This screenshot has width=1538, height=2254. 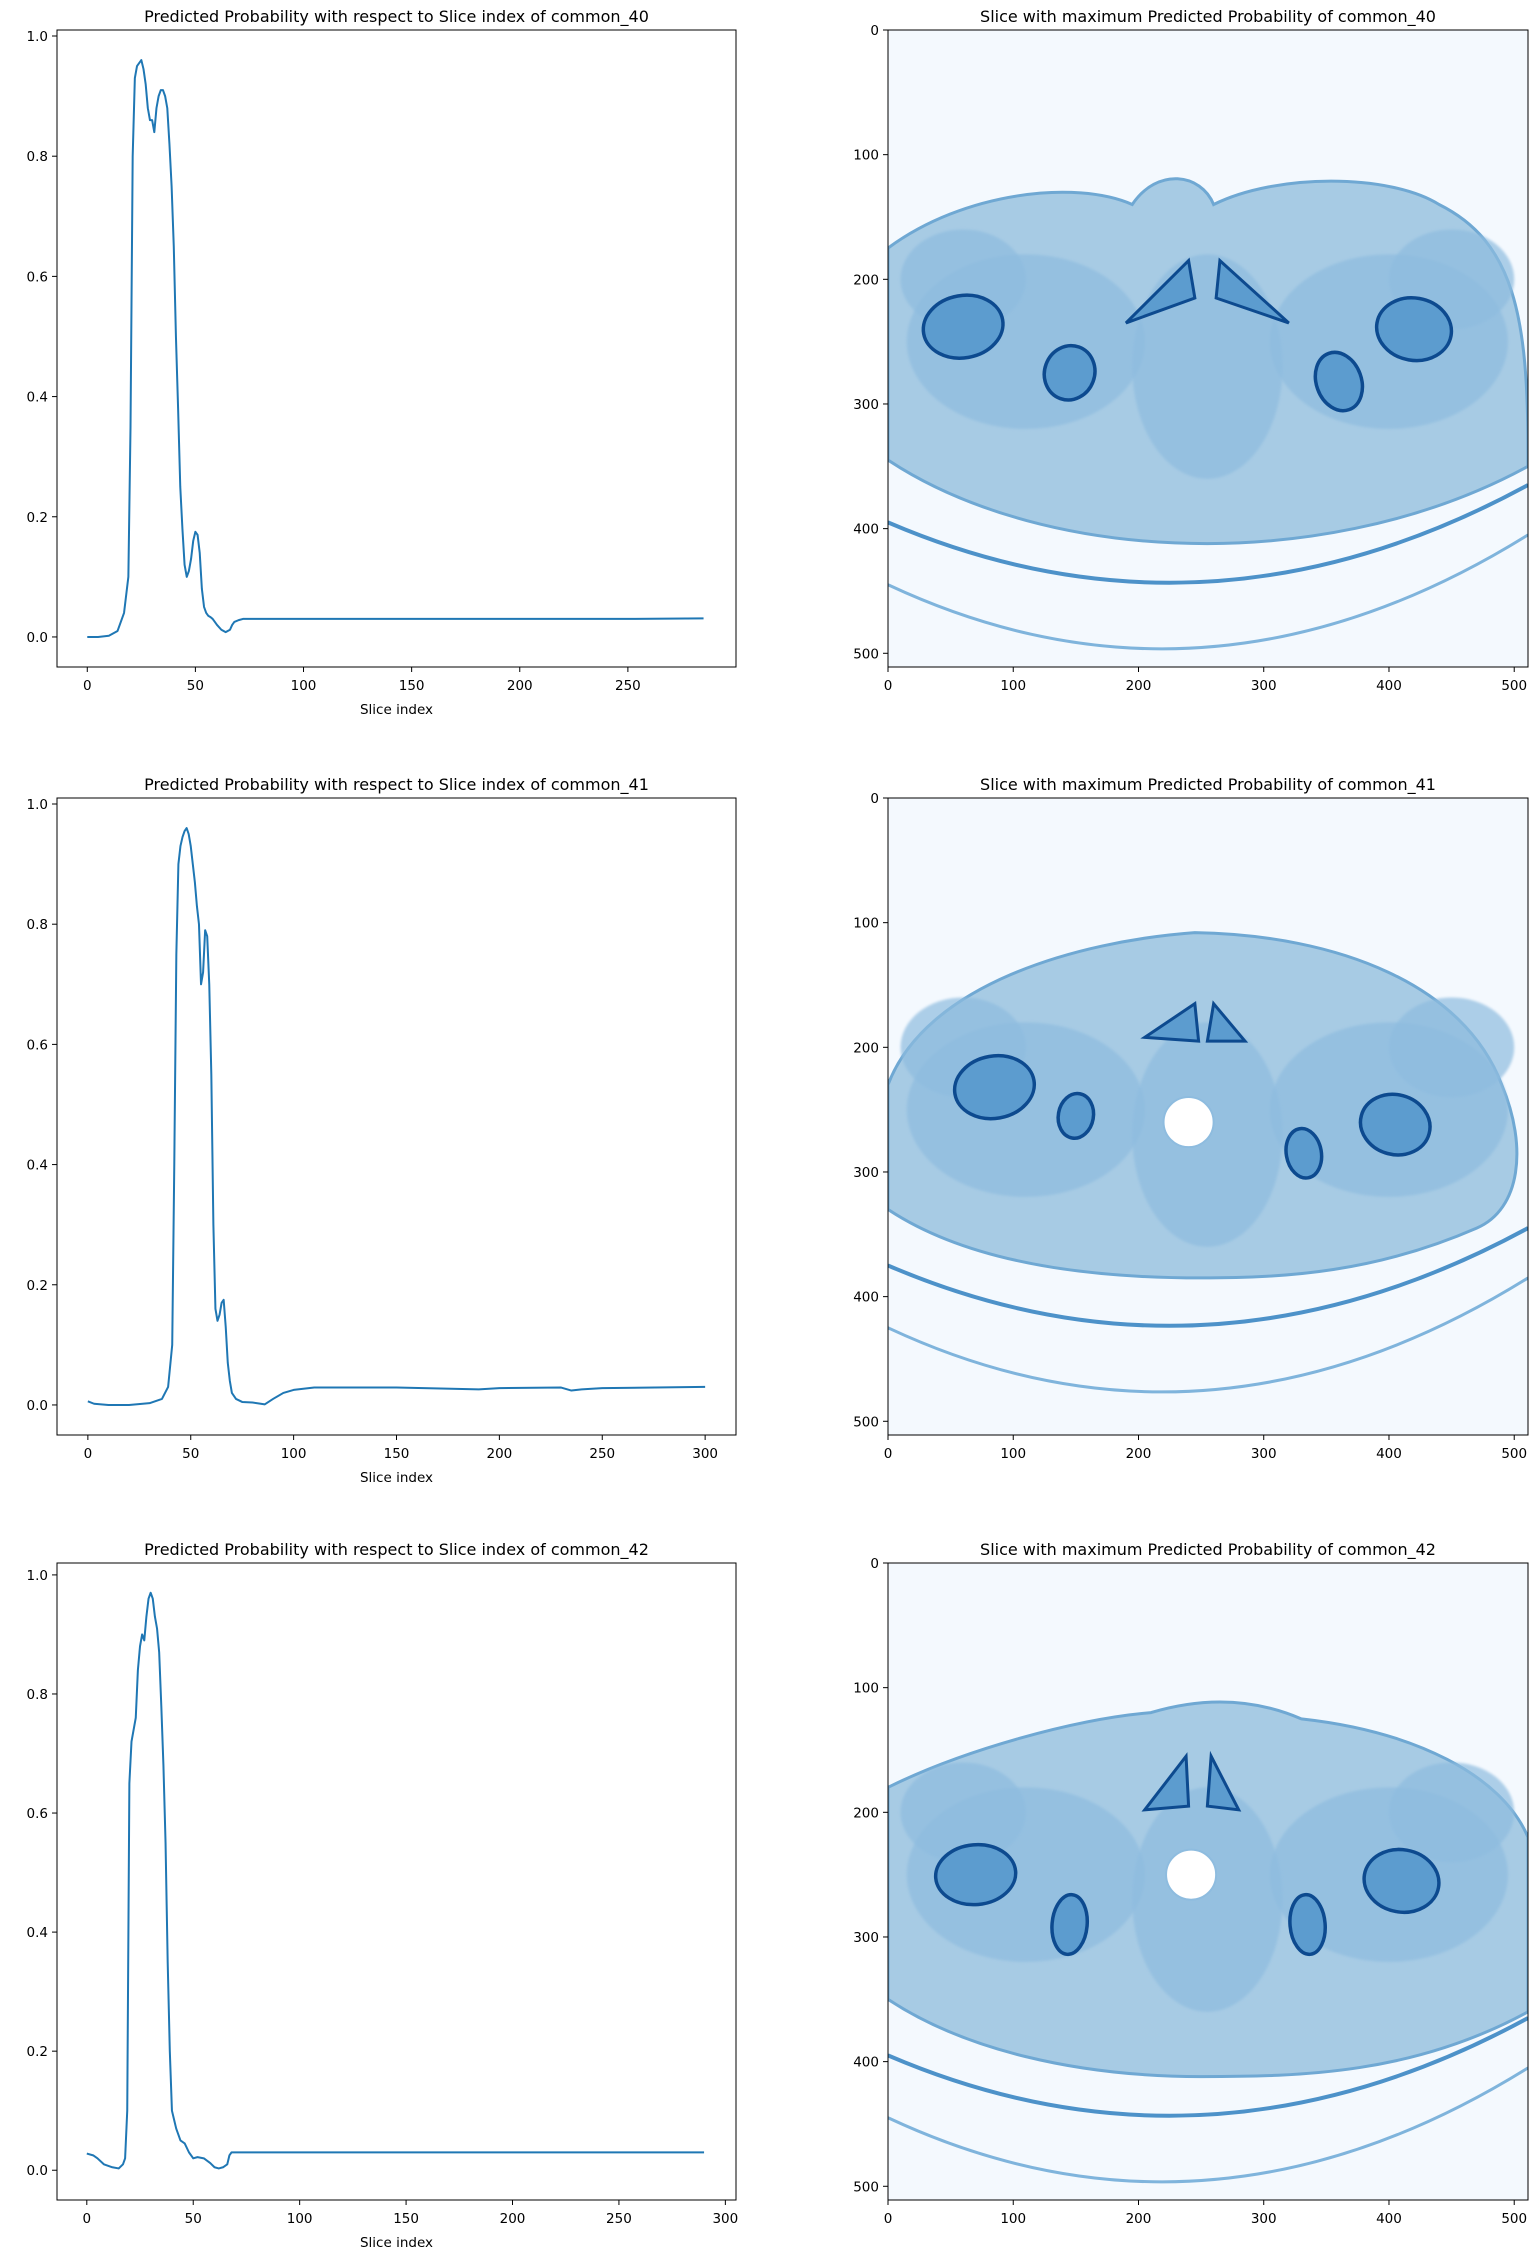 I want to click on series-line, so click(x=395, y=1880).